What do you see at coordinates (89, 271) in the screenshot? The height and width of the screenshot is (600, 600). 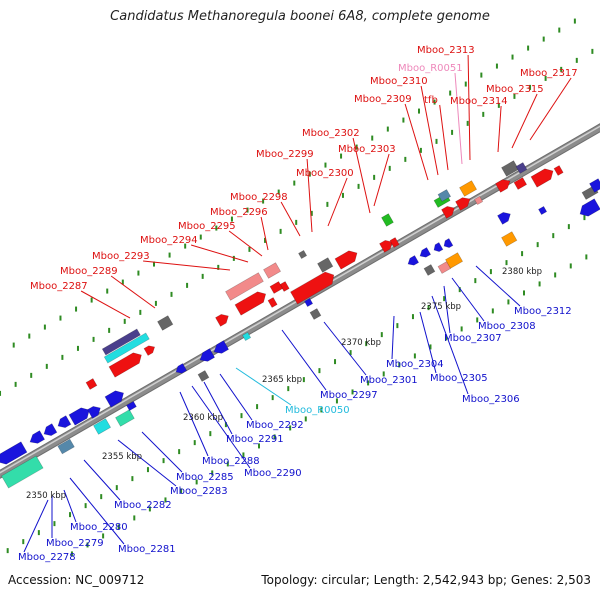 I see `gene-label-top: Mboo_2289` at bounding box center [89, 271].